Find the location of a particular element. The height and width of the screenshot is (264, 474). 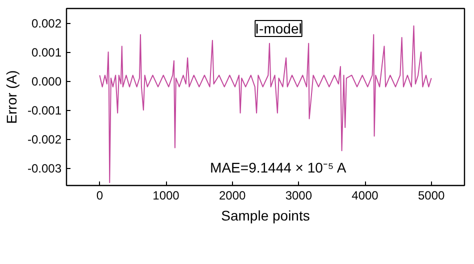

y-tick-label: -0.001 is located at coordinates (44, 111).